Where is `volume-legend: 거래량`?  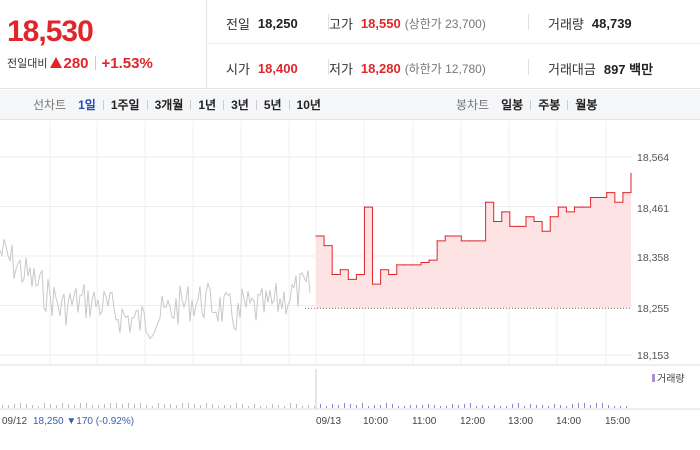 volume-legend: 거래량 is located at coordinates (668, 379).